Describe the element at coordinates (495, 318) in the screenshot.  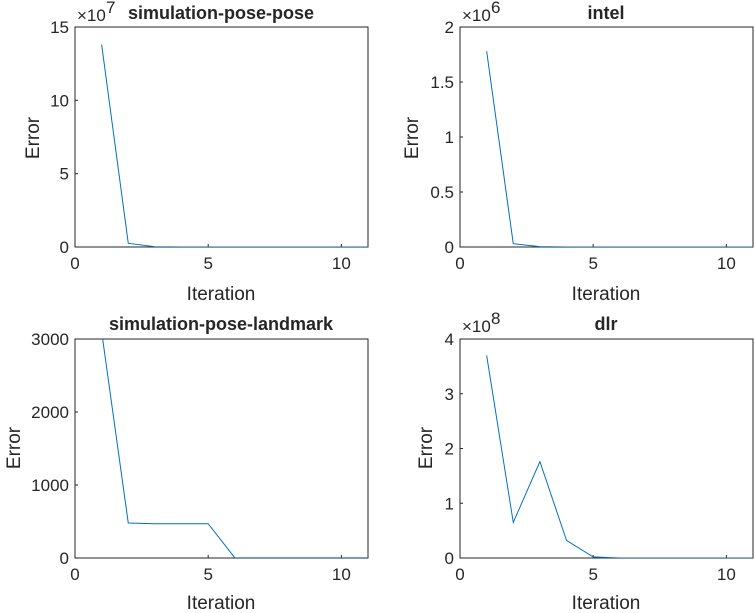
I see `y-exponent-power: 8` at that location.